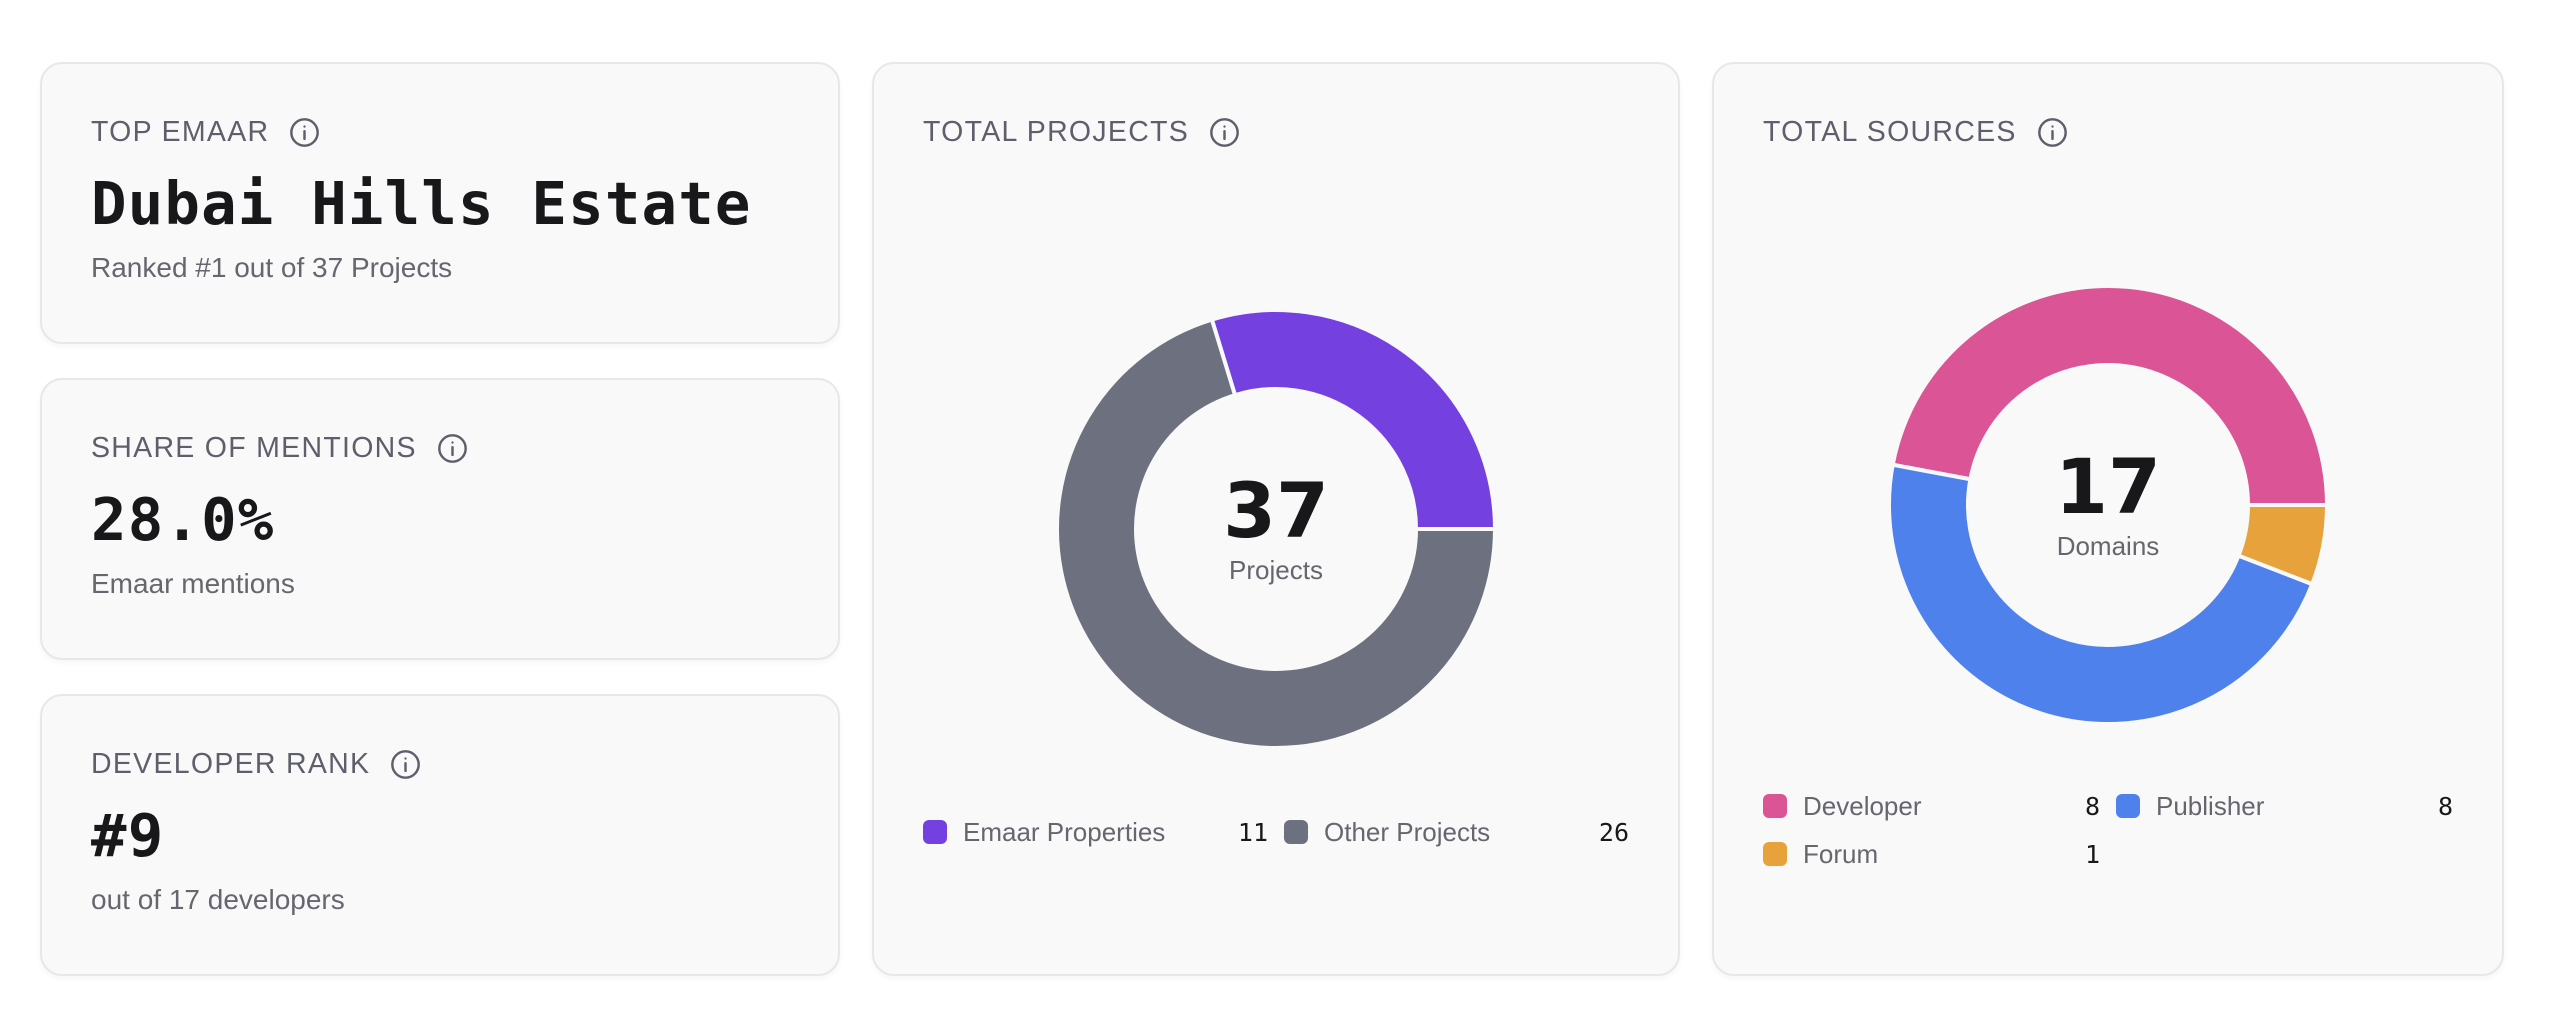  I want to click on sources-slice-forum, so click(2282, 545).